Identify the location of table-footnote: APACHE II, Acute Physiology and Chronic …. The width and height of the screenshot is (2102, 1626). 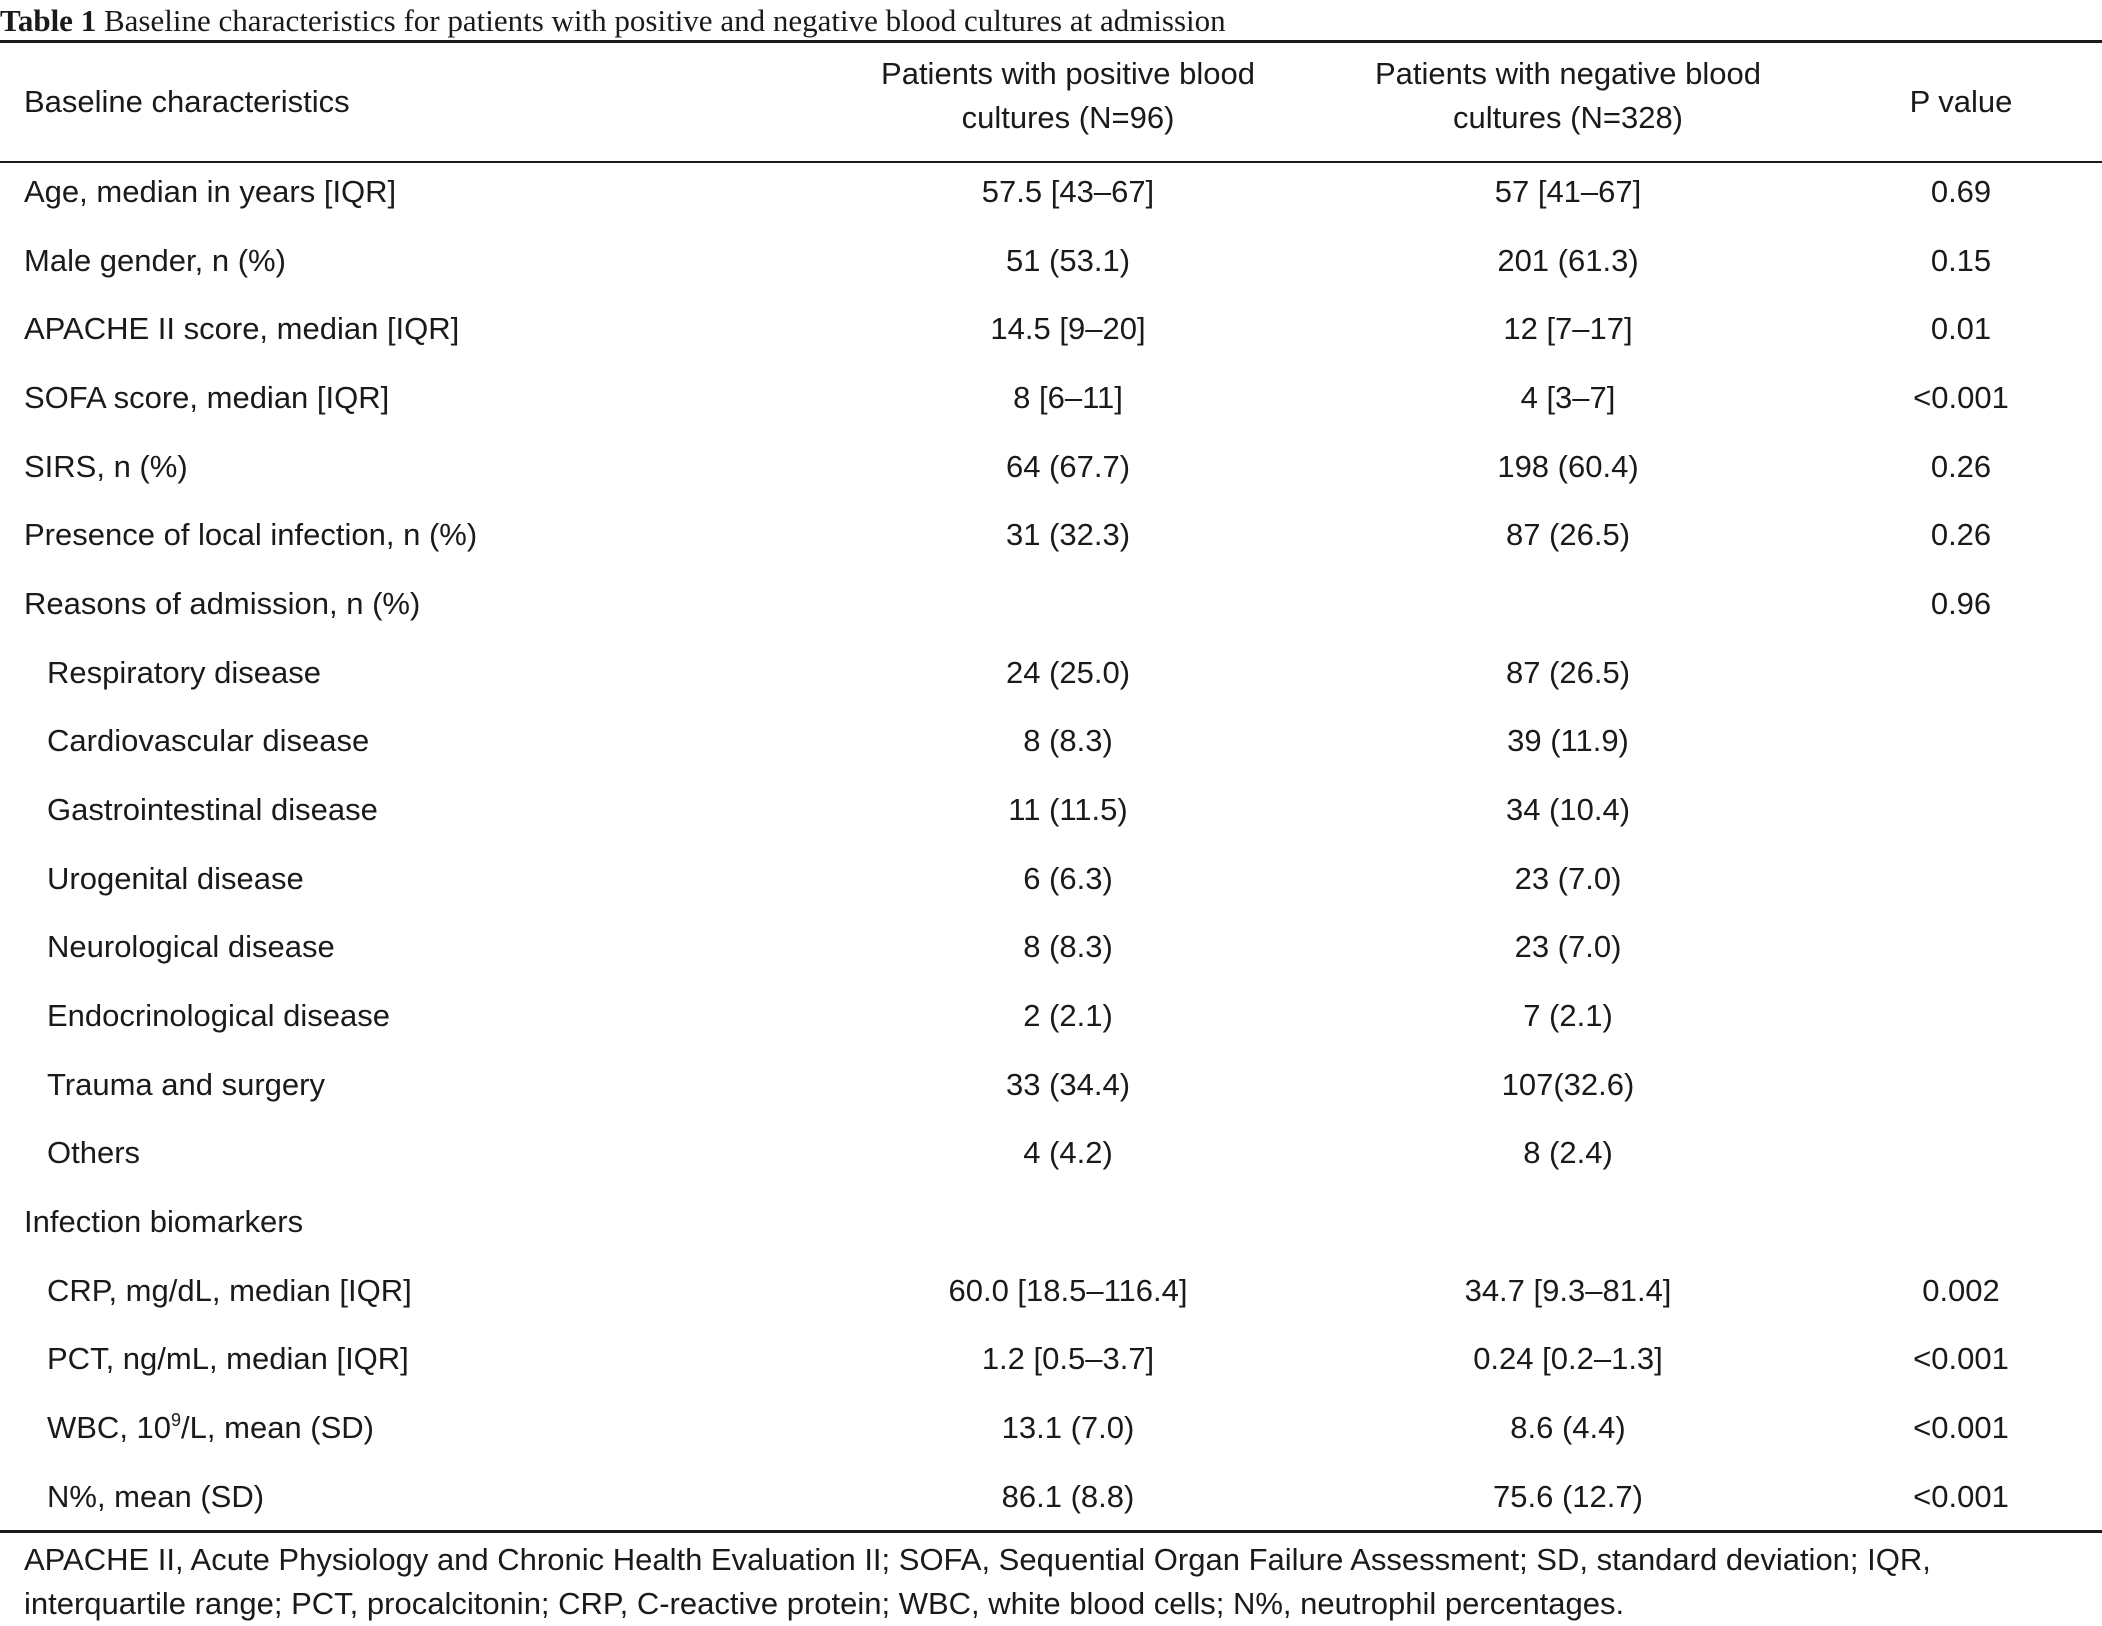
(1055, 1582).